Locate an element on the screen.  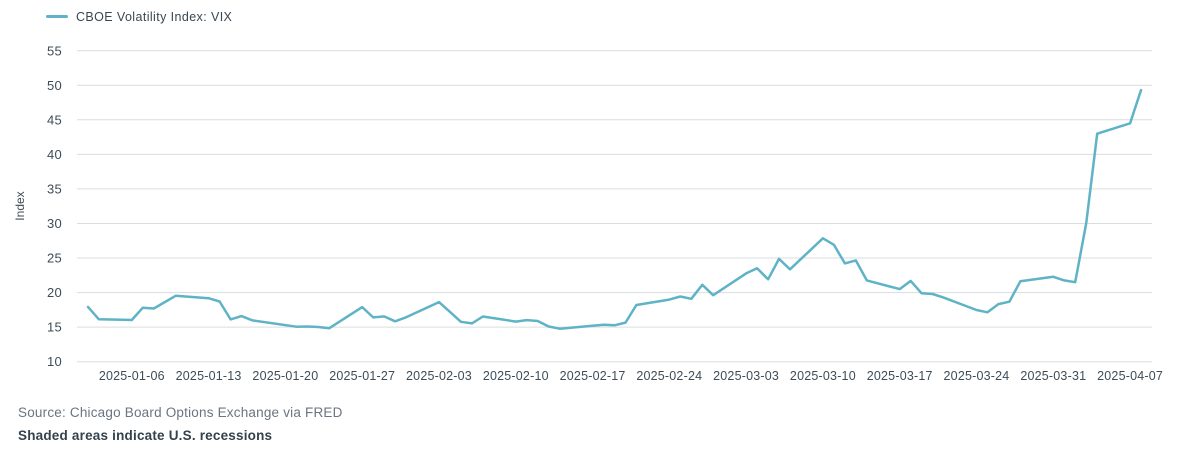
x-tick-label: 2025-02-24 is located at coordinates (669, 376).